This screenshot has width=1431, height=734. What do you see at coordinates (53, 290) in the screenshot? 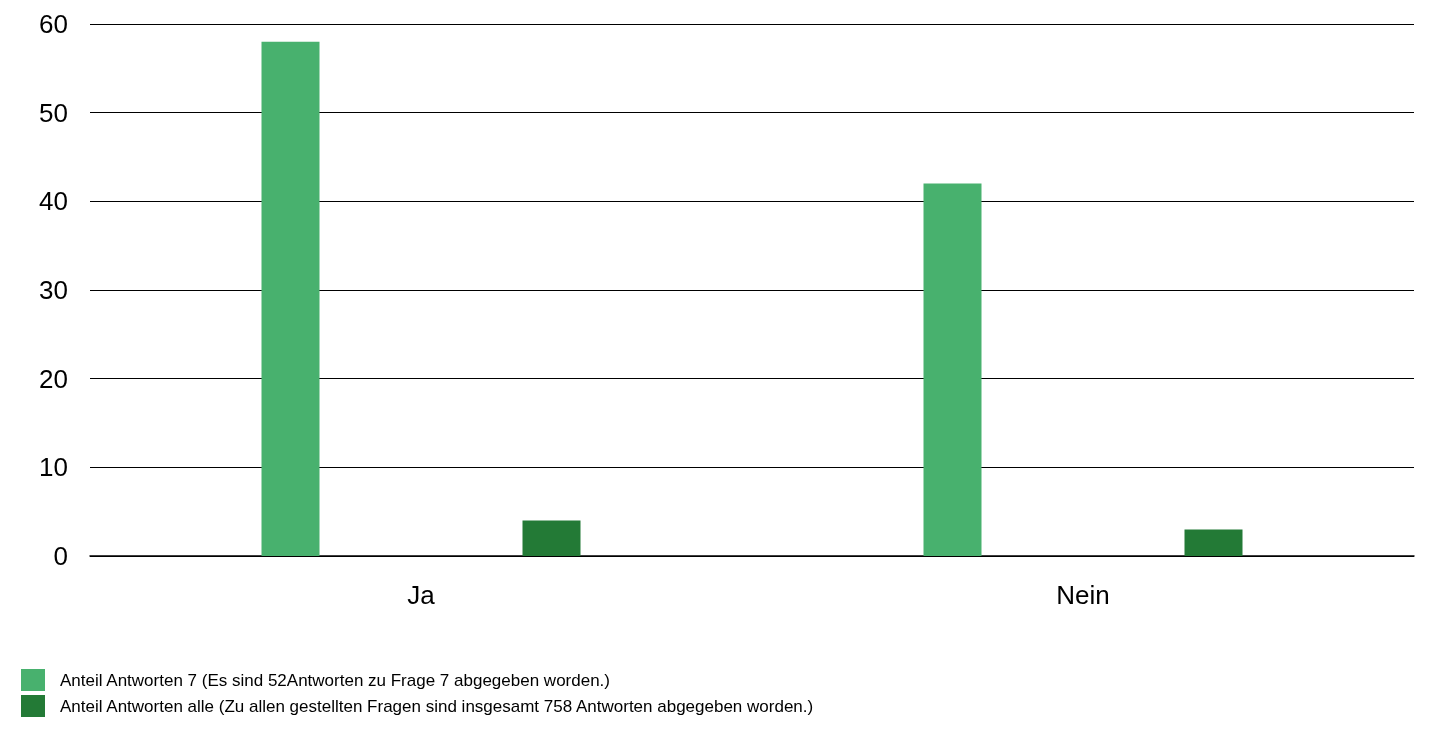
I see `y-tick-label: 30` at bounding box center [53, 290].